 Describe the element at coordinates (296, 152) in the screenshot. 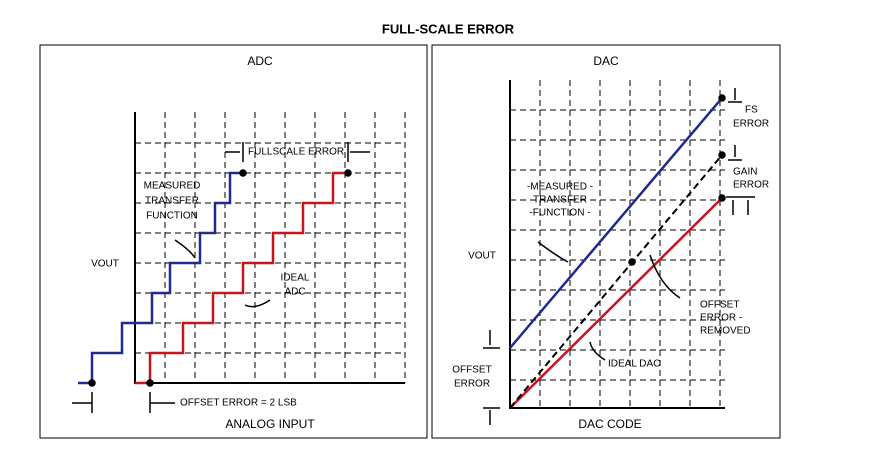

I see `label: FULLSCALE ERROR` at that location.